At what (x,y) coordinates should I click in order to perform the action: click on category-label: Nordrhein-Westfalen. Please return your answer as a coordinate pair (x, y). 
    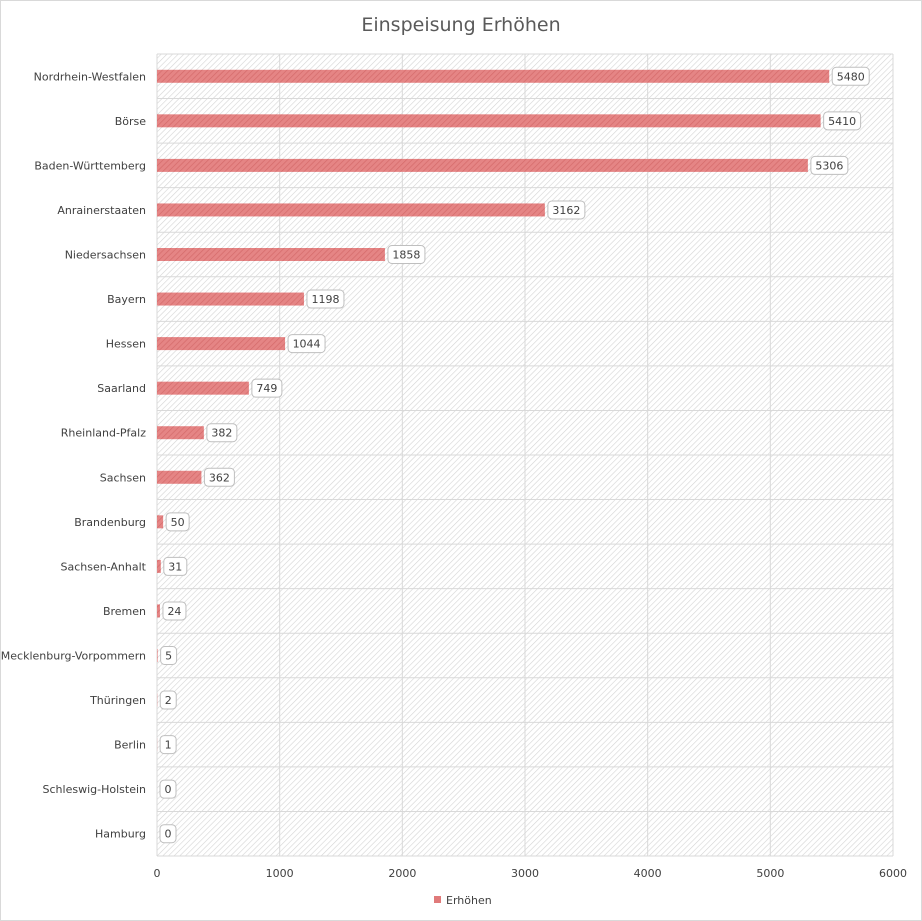
    Looking at the image, I should click on (90, 76).